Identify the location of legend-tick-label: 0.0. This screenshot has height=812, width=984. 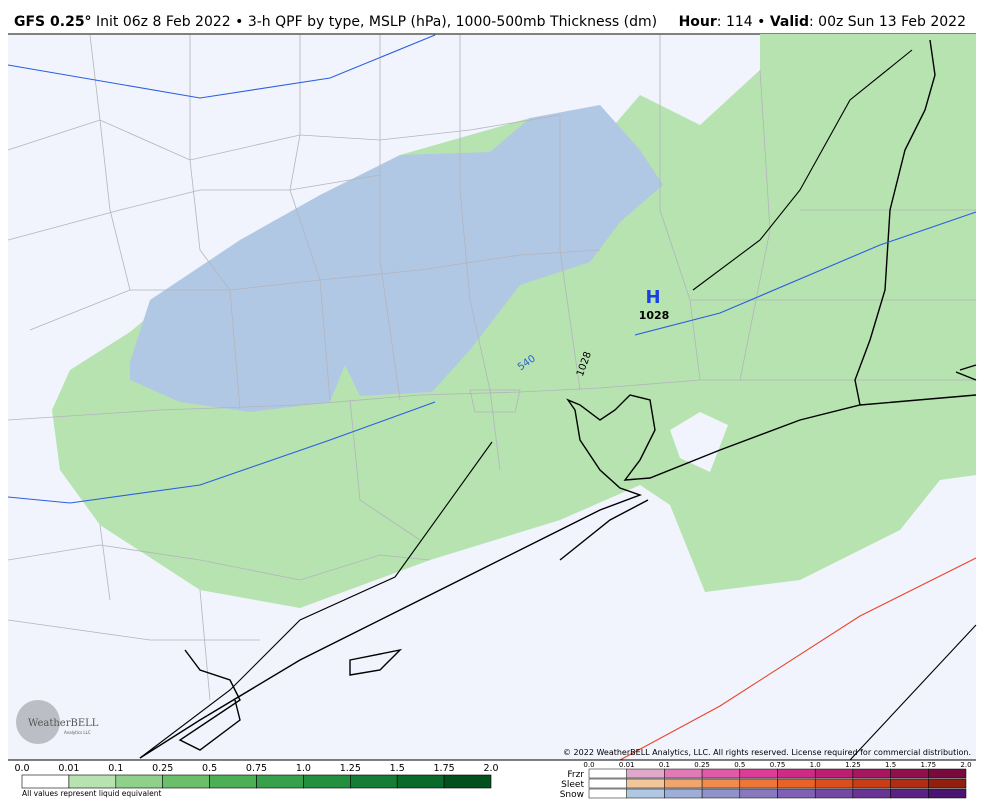
(21, 768).